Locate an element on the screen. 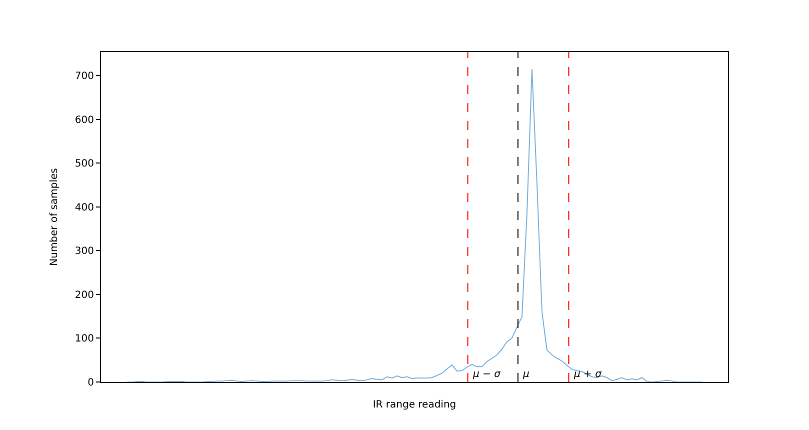 The width and height of the screenshot is (809, 430). y-tick-label: 600 is located at coordinates (84, 120).